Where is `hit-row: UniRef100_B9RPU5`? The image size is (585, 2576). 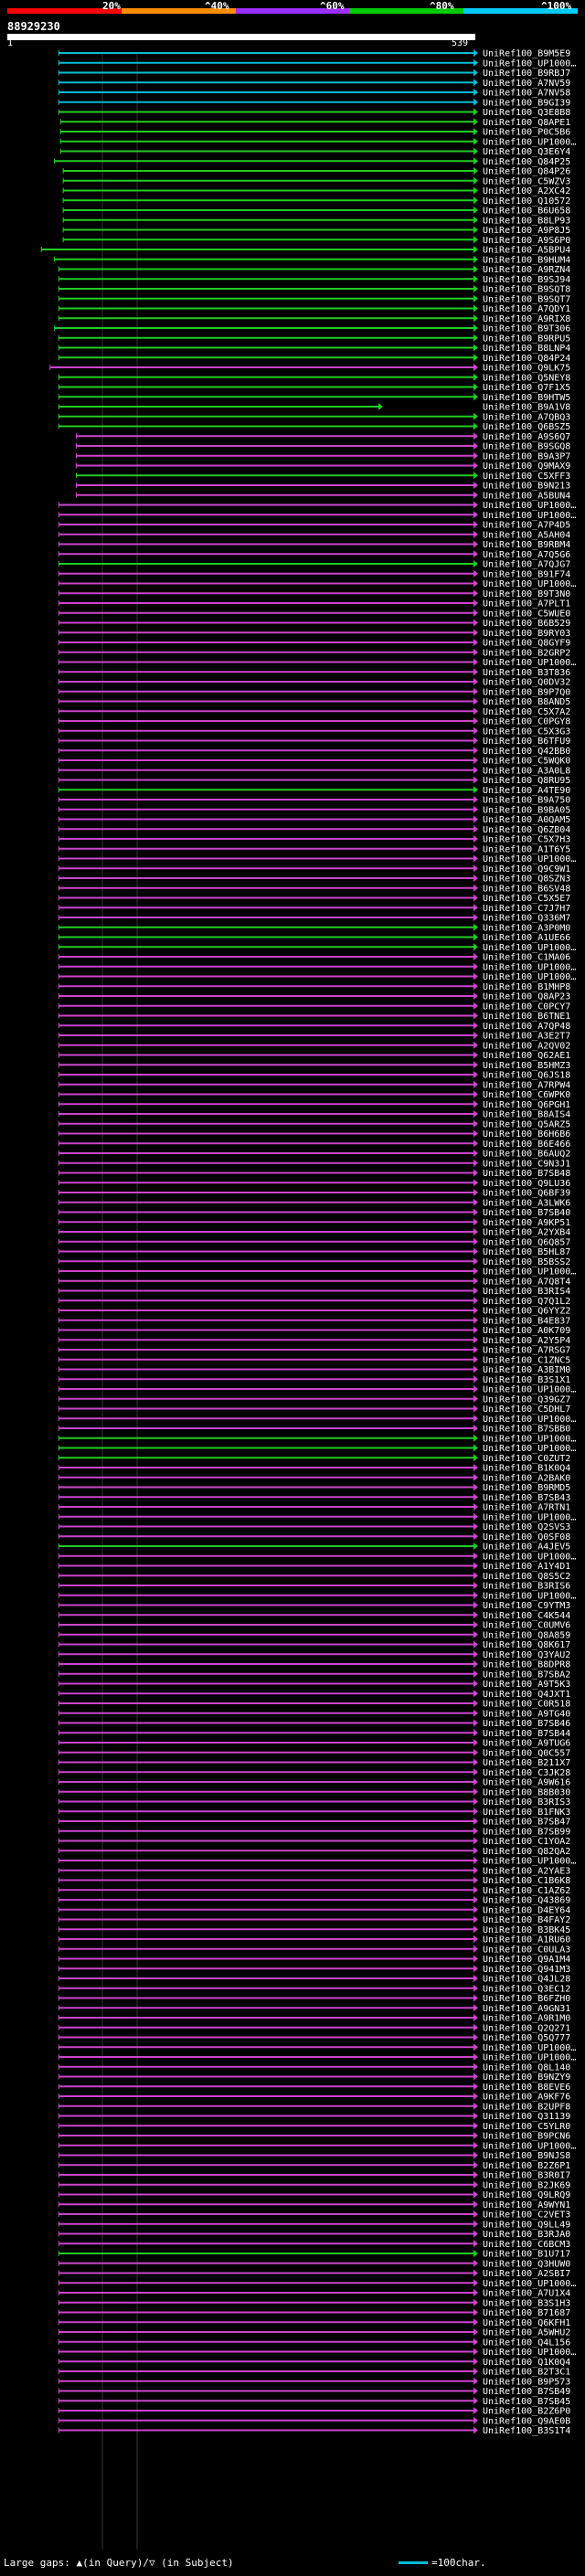
hit-row: UniRef100_B9RPU5 is located at coordinates (314, 339).